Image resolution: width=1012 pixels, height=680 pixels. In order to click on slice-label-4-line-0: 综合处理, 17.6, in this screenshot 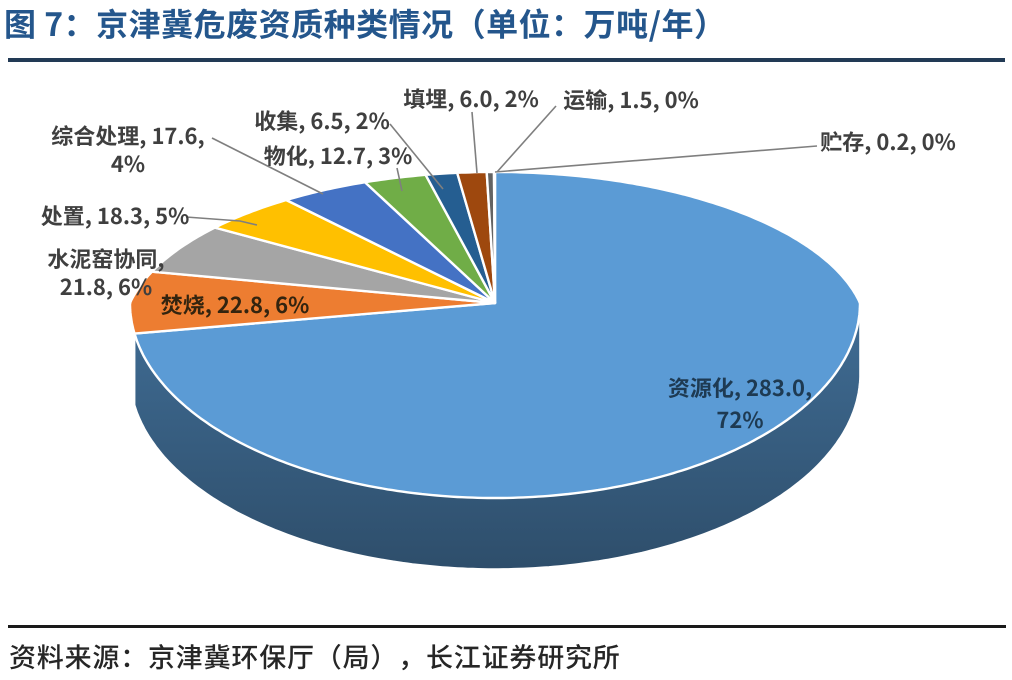, I will do `click(128, 135)`.